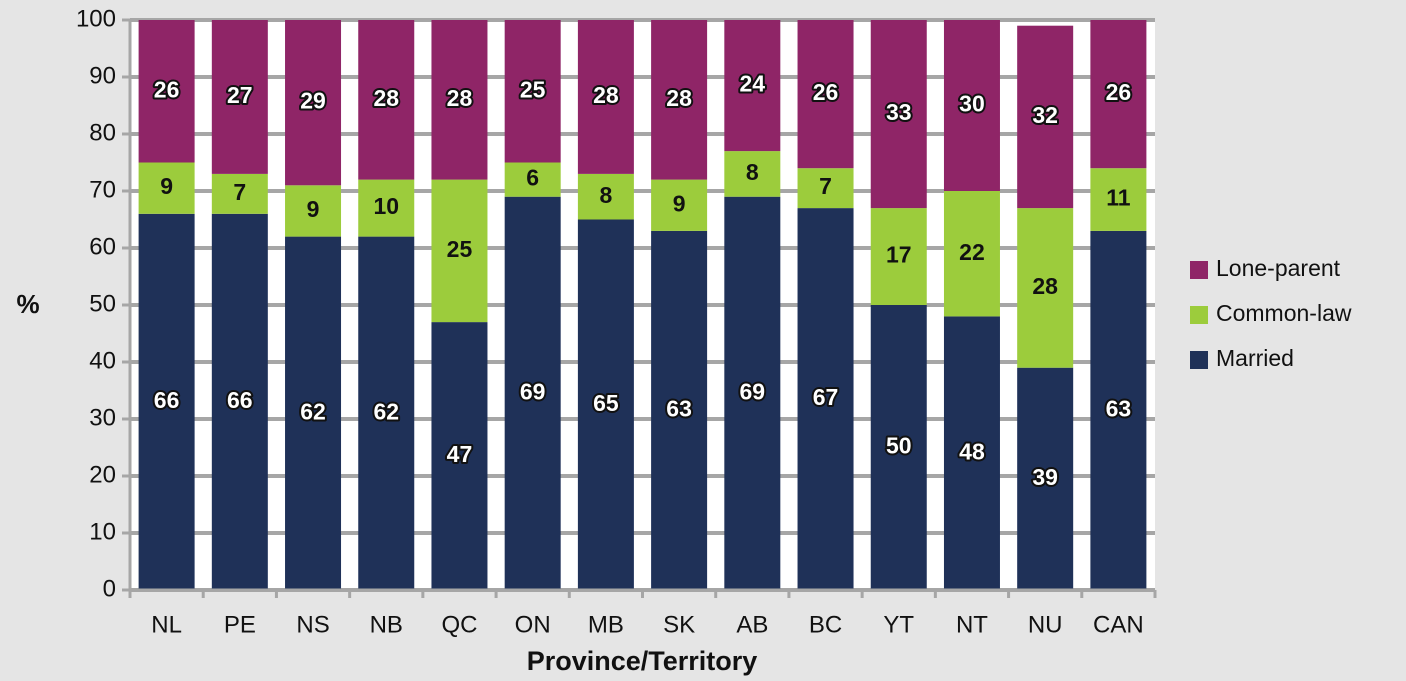 The image size is (1406, 681). I want to click on x-tick-label: NL, so click(166, 624).